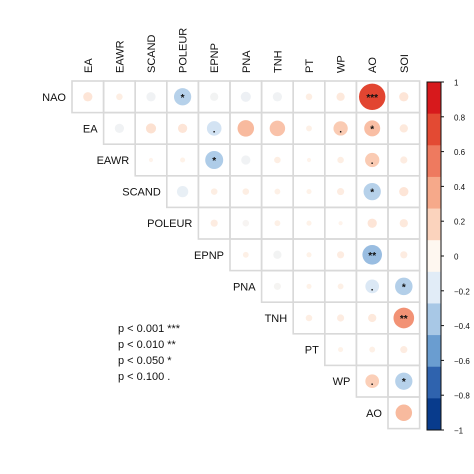  I want to click on column-label: WP, so click(342, 64).